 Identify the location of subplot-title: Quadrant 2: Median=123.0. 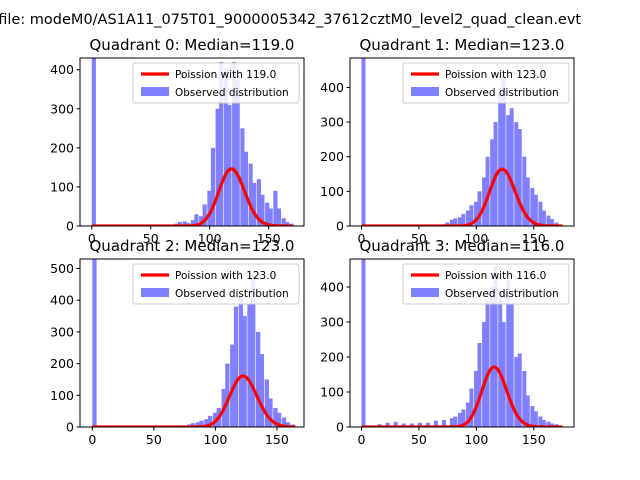
(192, 246).